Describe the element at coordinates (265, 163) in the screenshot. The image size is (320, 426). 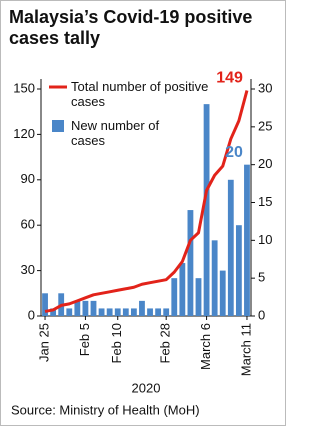
I see `y2-tick-label: 20` at that location.